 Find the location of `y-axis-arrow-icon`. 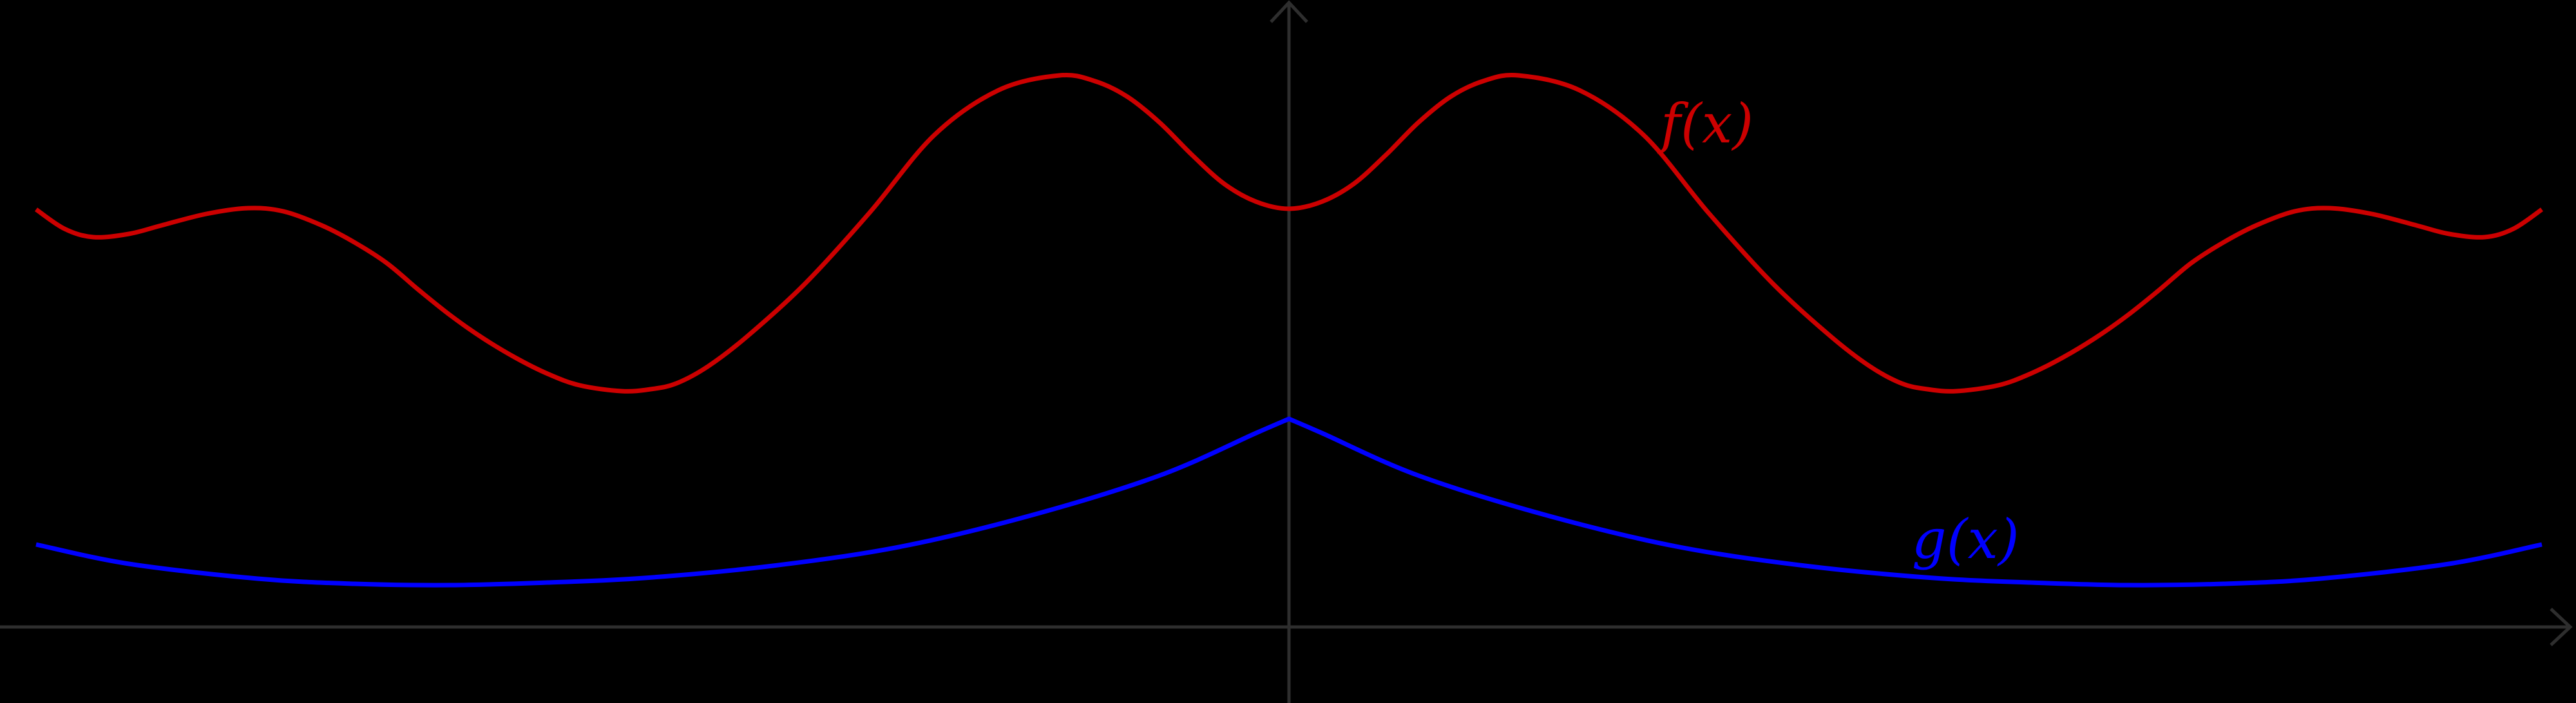

y-axis-arrow-icon is located at coordinates (1289, 11).